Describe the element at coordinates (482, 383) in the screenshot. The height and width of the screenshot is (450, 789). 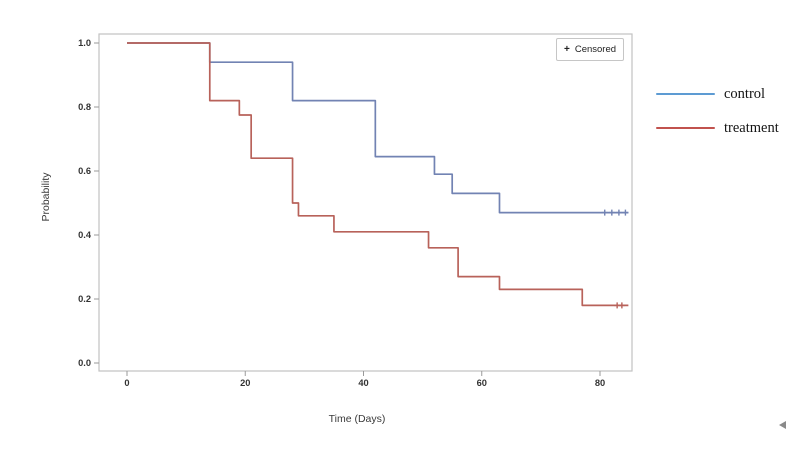
I see `x-tick-label: 60` at that location.